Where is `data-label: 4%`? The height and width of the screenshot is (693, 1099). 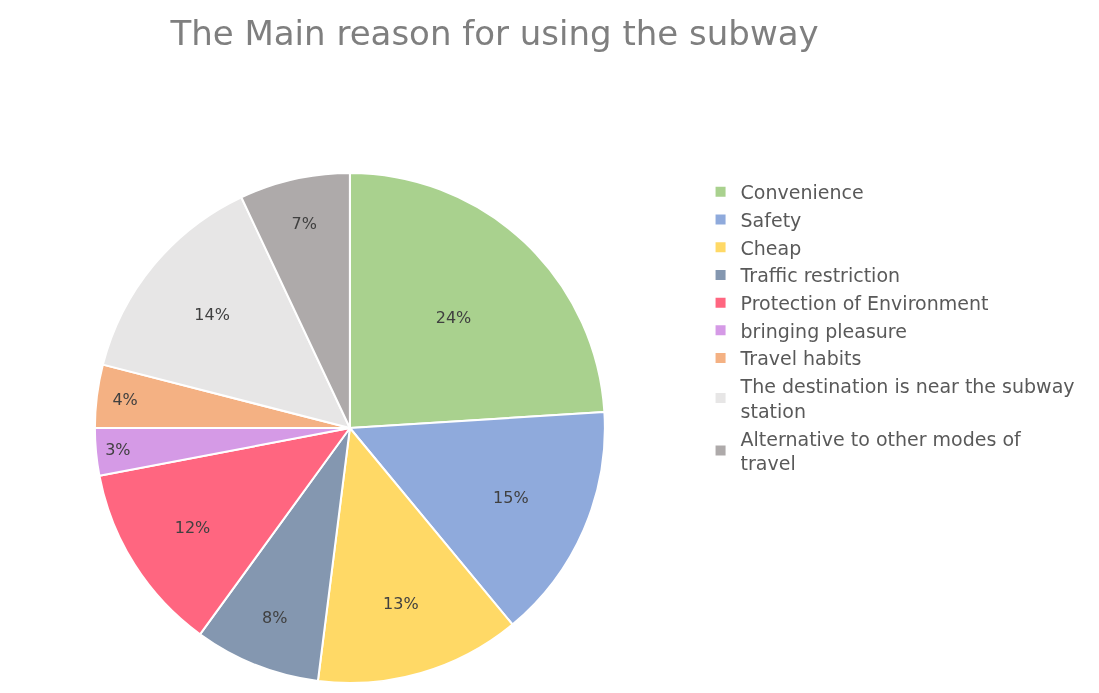 data-label: 4% is located at coordinates (125, 400).